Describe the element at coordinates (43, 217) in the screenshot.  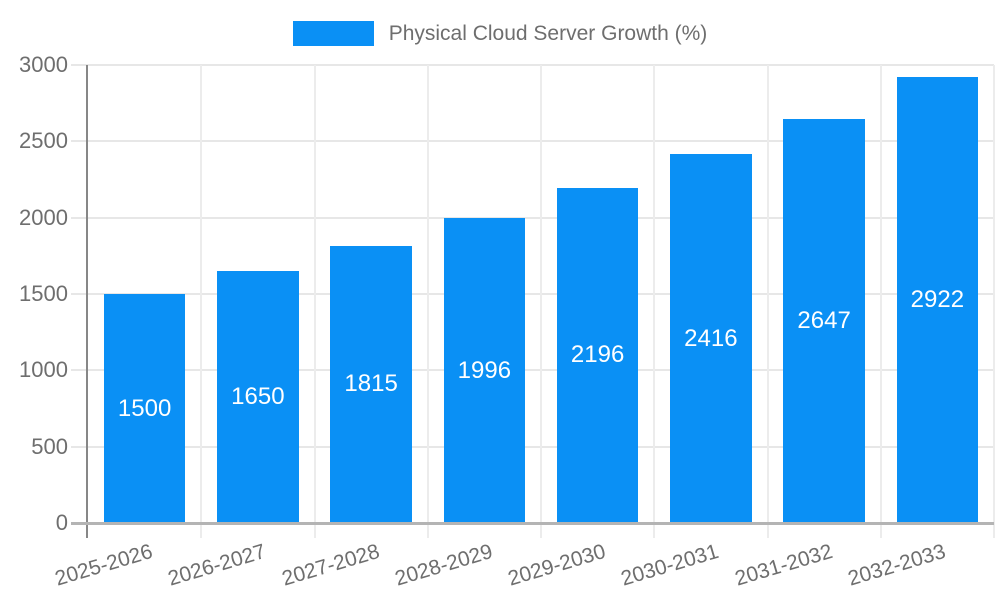
I see `y-tick-label: 2000` at that location.